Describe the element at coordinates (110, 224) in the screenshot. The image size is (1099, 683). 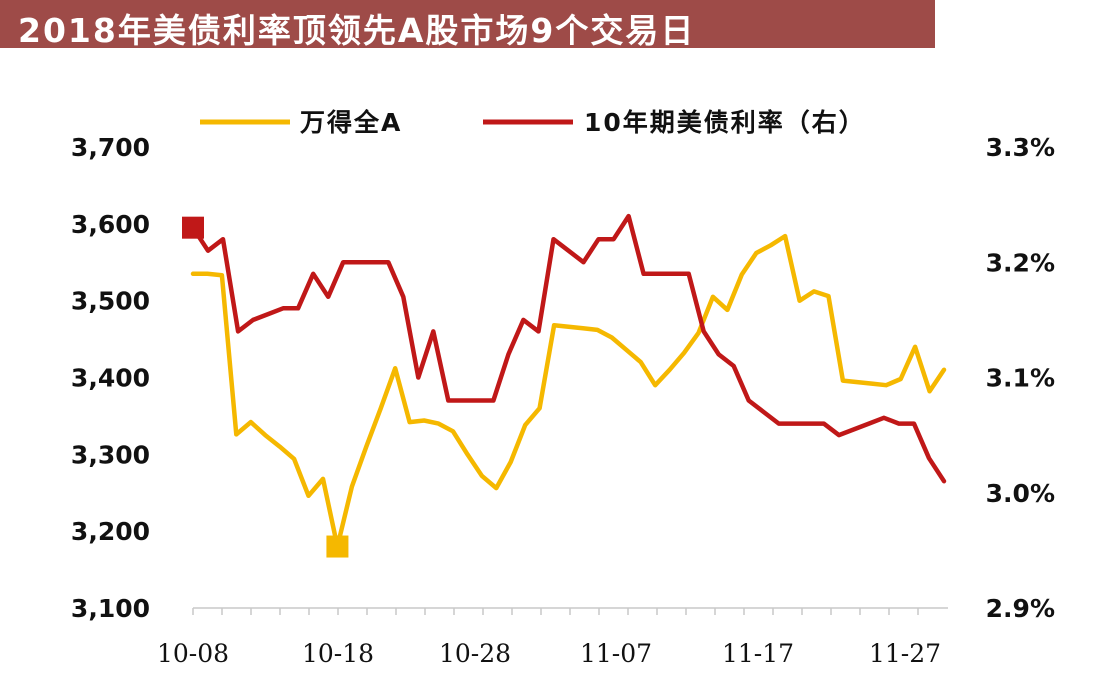
I see `left-tick-label: 3,600` at that location.